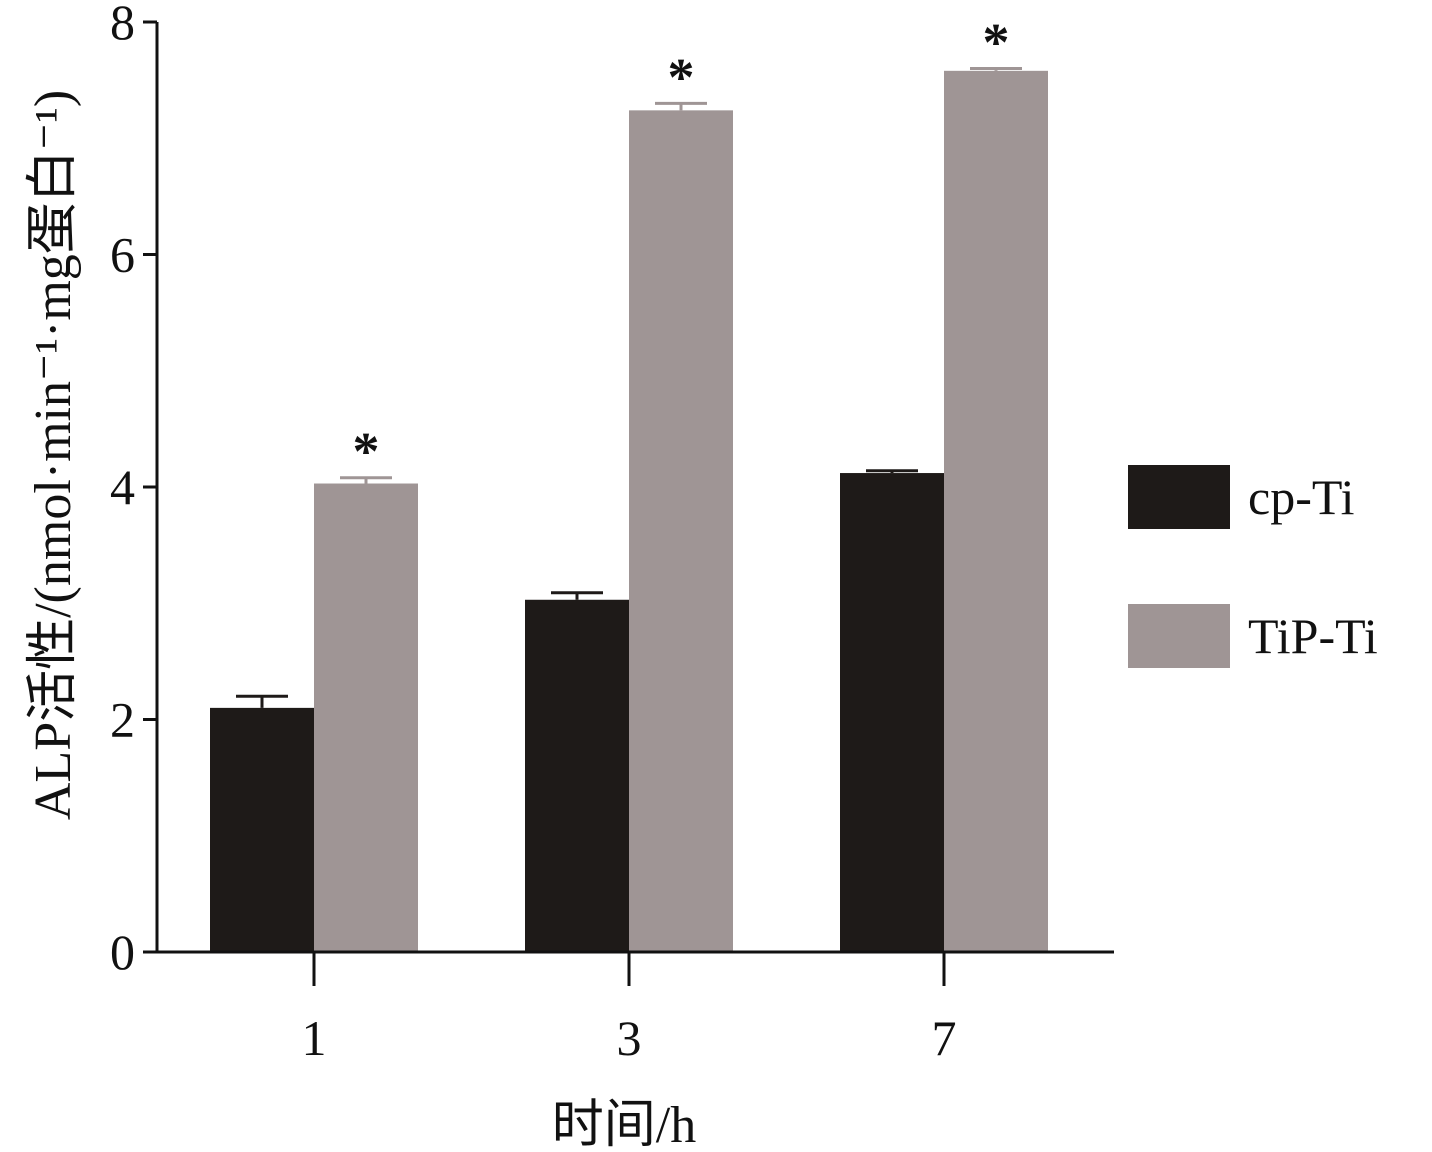 This screenshot has width=1432, height=1152. What do you see at coordinates (1313, 636) in the screenshot?
I see `legend-label-tip-ti: TiP-Ti` at bounding box center [1313, 636].